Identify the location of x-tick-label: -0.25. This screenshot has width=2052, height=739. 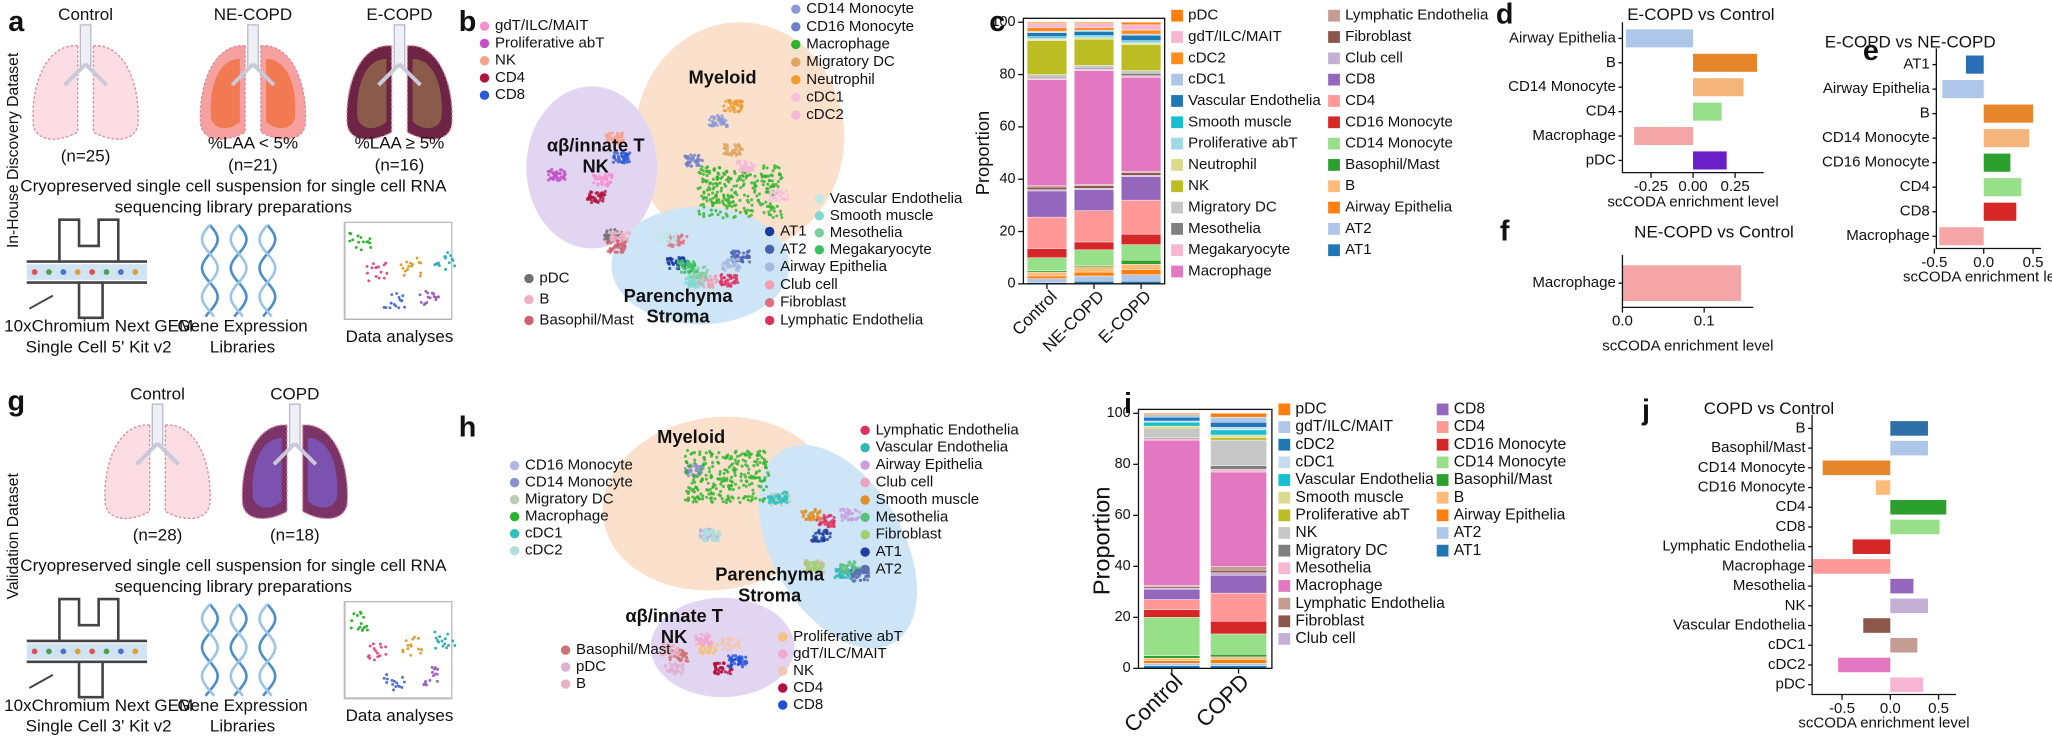
(1651, 186).